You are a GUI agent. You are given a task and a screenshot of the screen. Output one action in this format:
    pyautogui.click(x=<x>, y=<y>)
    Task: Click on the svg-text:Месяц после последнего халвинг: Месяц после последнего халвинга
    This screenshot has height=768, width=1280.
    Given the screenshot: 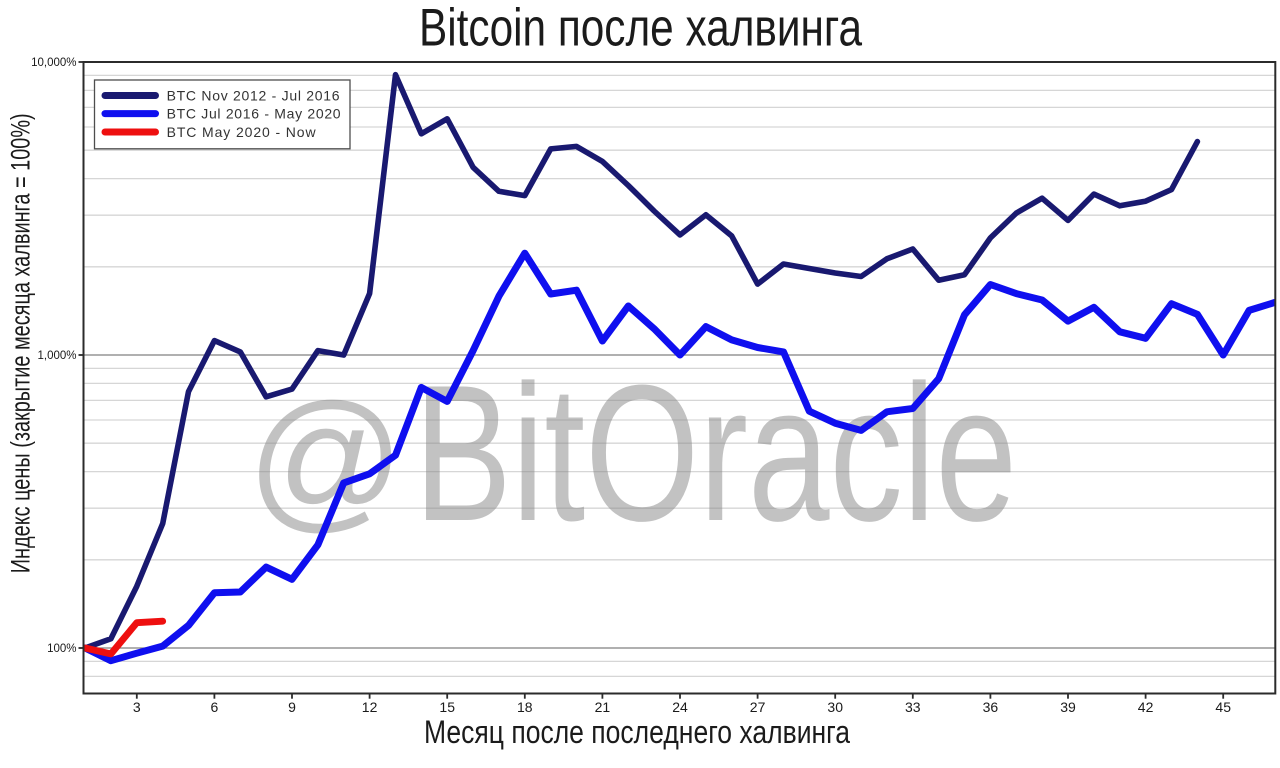 What is the action you would take?
    pyautogui.click(x=637, y=732)
    